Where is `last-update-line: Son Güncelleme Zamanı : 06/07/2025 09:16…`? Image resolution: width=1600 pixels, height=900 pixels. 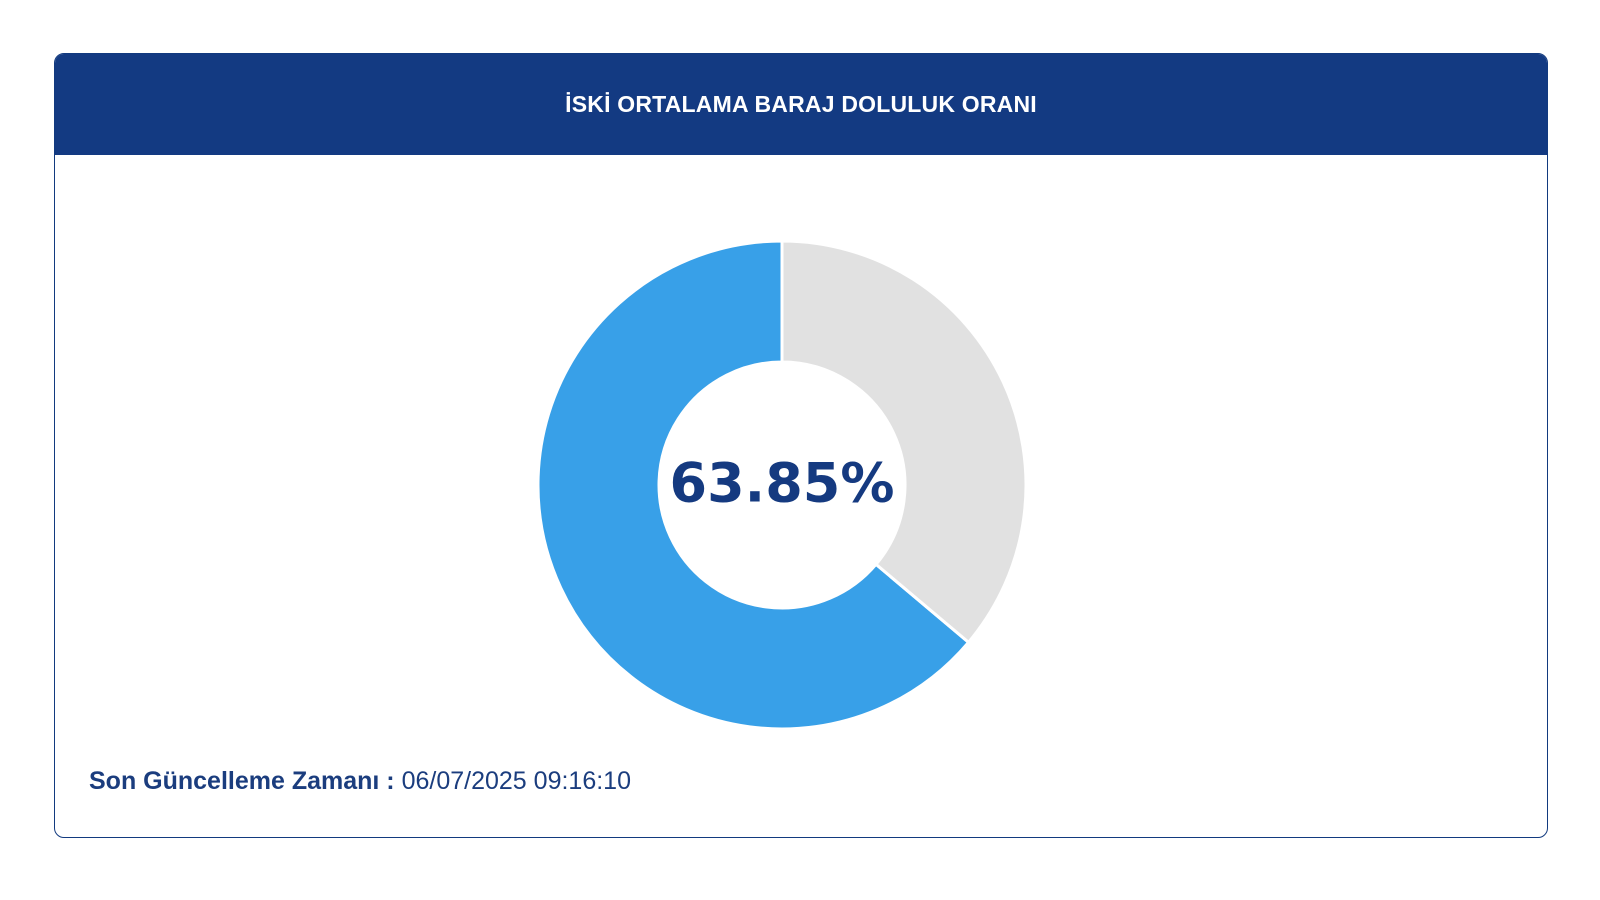
last-update-line: Son Güncelleme Zamanı : 06/07/2025 09:16… is located at coordinates (360, 781).